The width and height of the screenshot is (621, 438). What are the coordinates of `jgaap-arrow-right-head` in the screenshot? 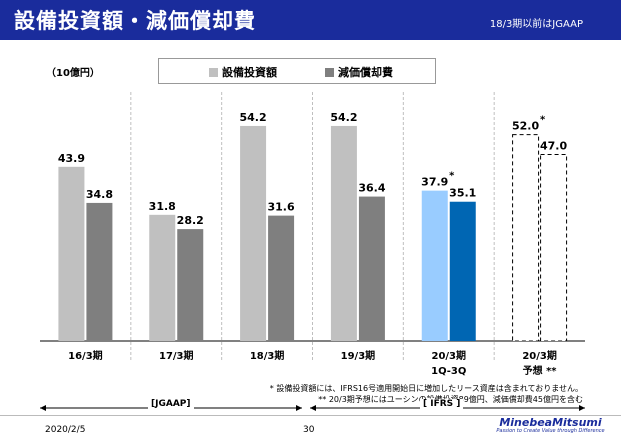 It's located at (299, 408).